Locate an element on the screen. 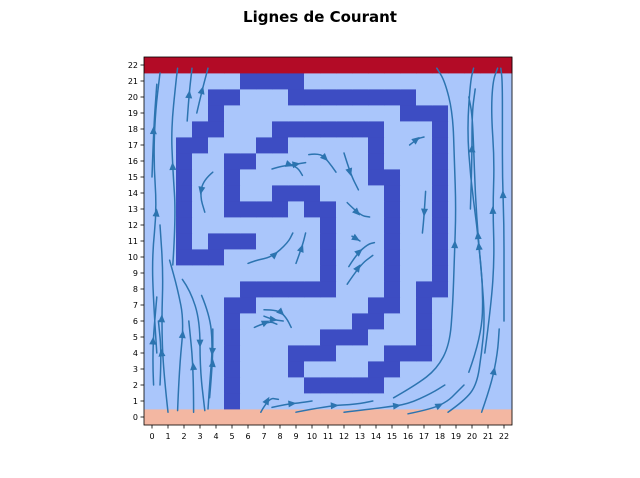 This screenshot has width=640, height=478. x-tick-label: 20 is located at coordinates (472, 436).